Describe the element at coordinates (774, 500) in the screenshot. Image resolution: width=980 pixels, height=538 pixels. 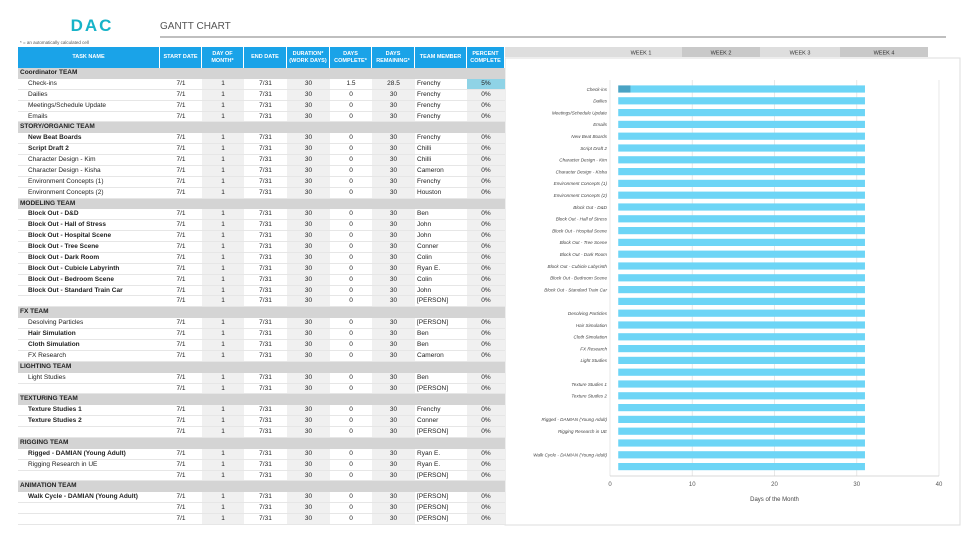
I see `x-axis-label: Days of the Month` at that location.